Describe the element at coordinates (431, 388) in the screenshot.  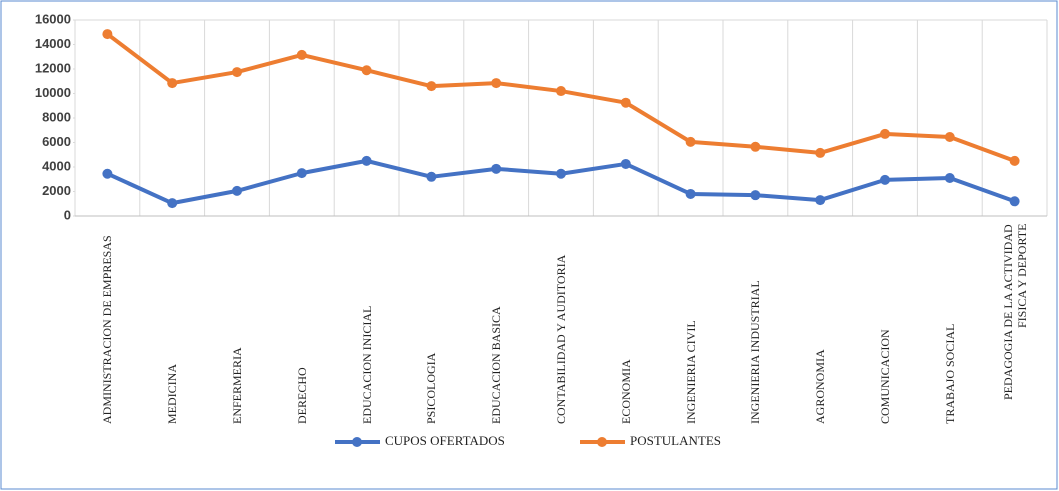
I see `x-tick-label: PSICOLOGIA` at that location.